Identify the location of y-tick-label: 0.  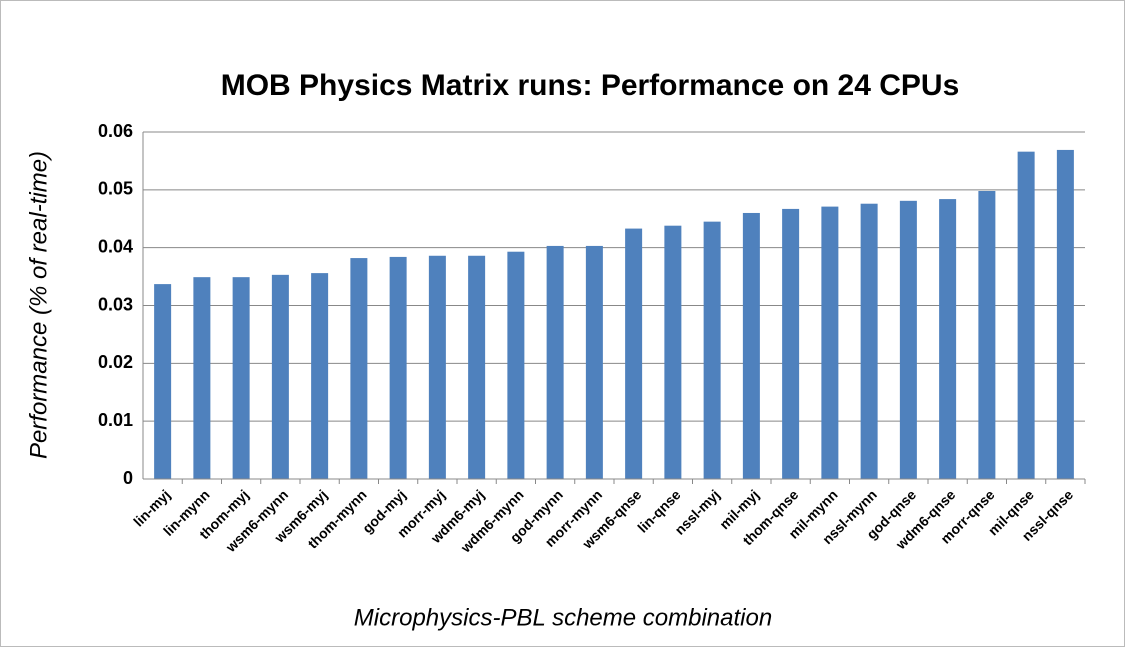
(128, 478).